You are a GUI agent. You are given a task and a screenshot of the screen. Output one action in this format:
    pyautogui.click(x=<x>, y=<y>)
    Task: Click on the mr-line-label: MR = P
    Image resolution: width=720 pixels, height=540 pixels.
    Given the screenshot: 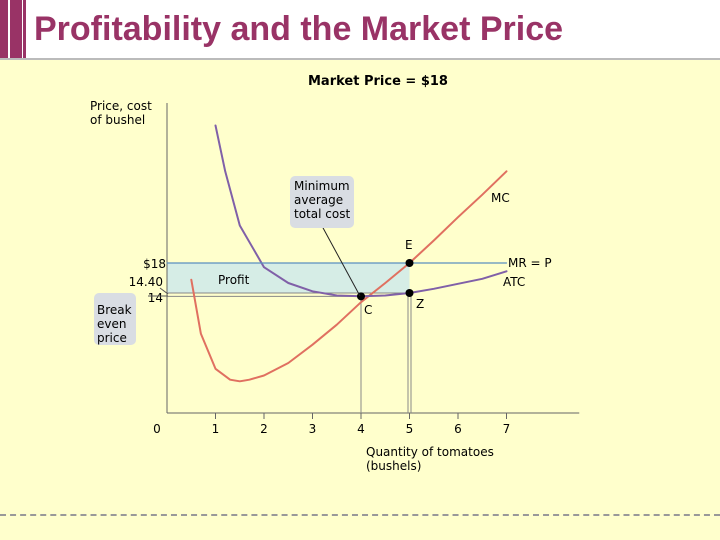 What is the action you would take?
    pyautogui.click(x=530, y=263)
    